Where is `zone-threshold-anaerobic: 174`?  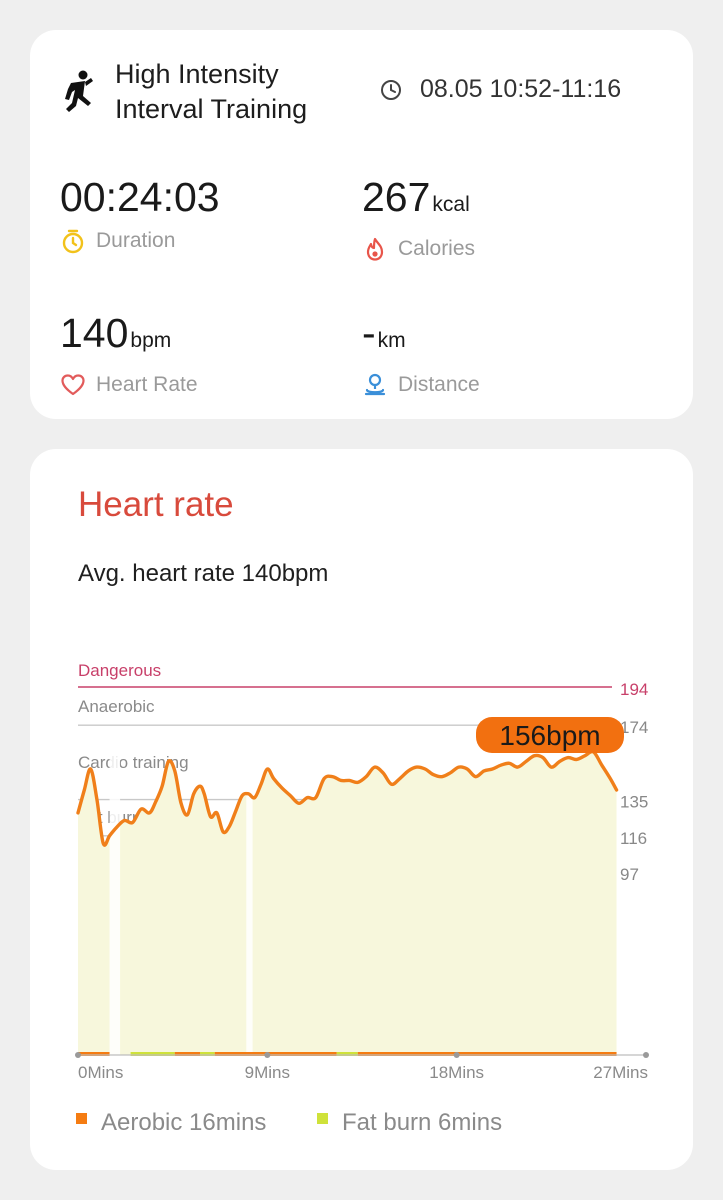 zone-threshold-anaerobic: 174 is located at coordinates (634, 727).